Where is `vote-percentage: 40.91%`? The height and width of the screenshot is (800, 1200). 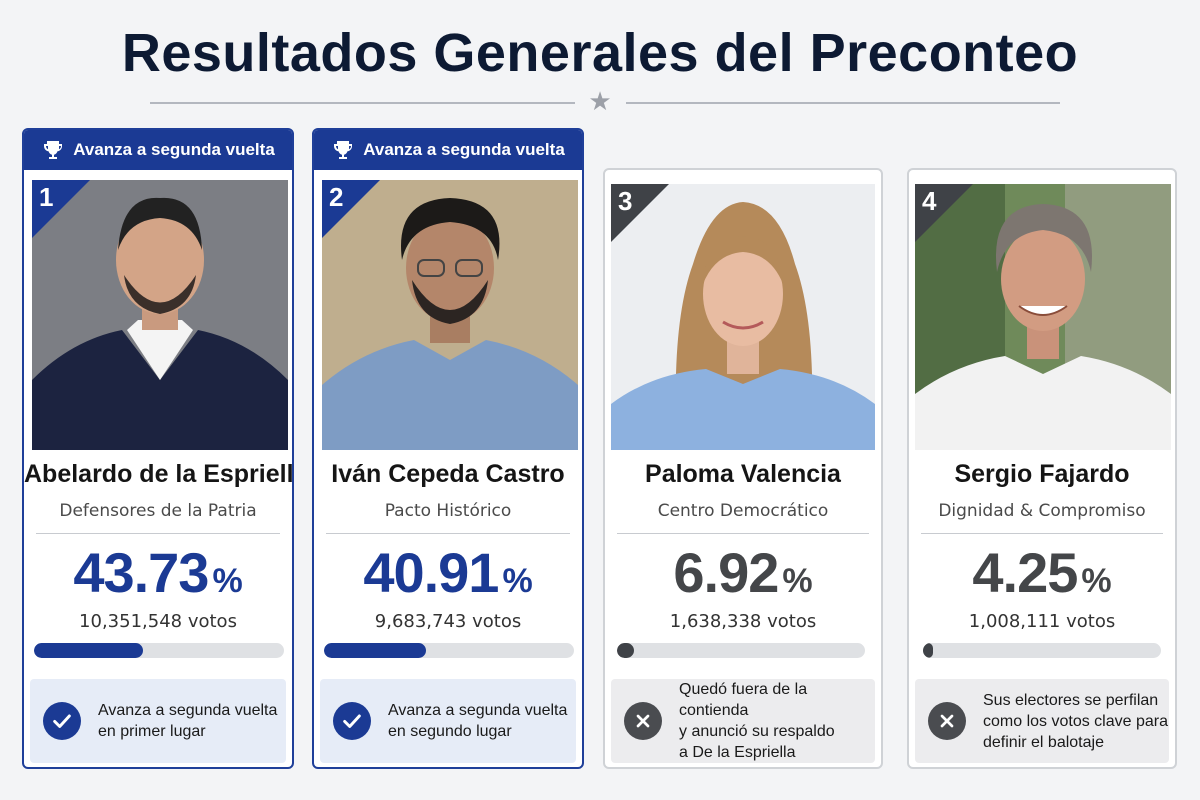 vote-percentage: 40.91% is located at coordinates (448, 572).